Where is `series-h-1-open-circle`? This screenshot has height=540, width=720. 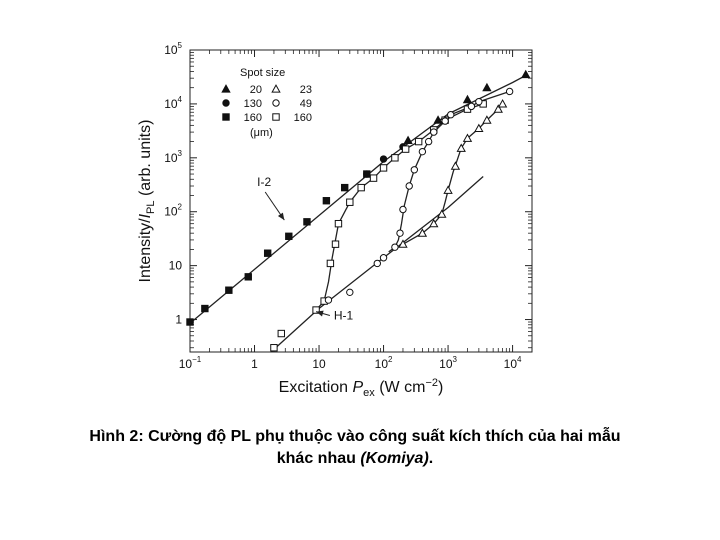 series-h-1-open-circle is located at coordinates (419, 195).